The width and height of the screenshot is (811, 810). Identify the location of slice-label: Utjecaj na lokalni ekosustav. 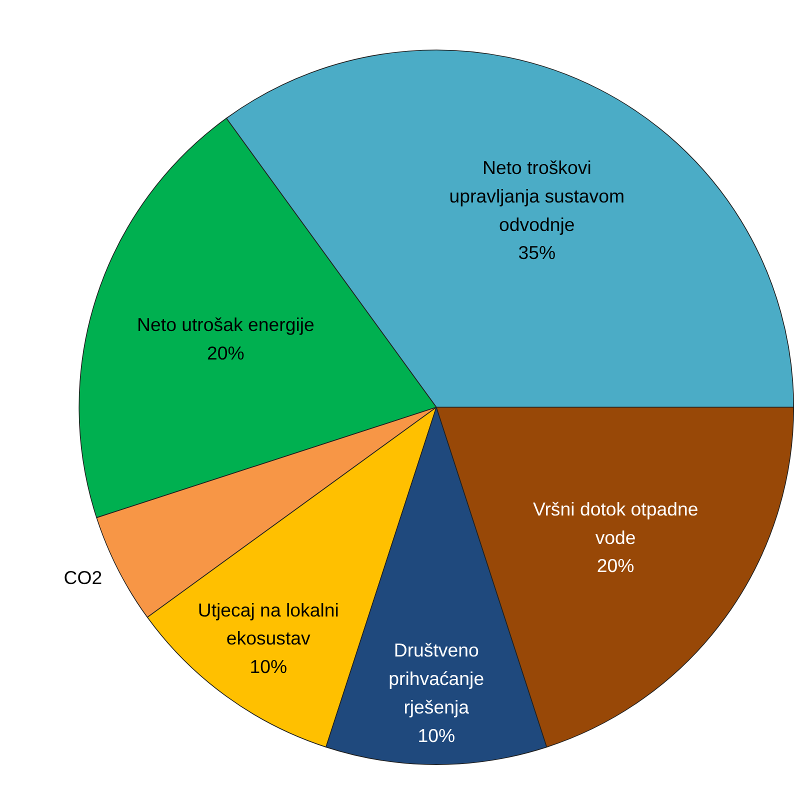
(268, 624).